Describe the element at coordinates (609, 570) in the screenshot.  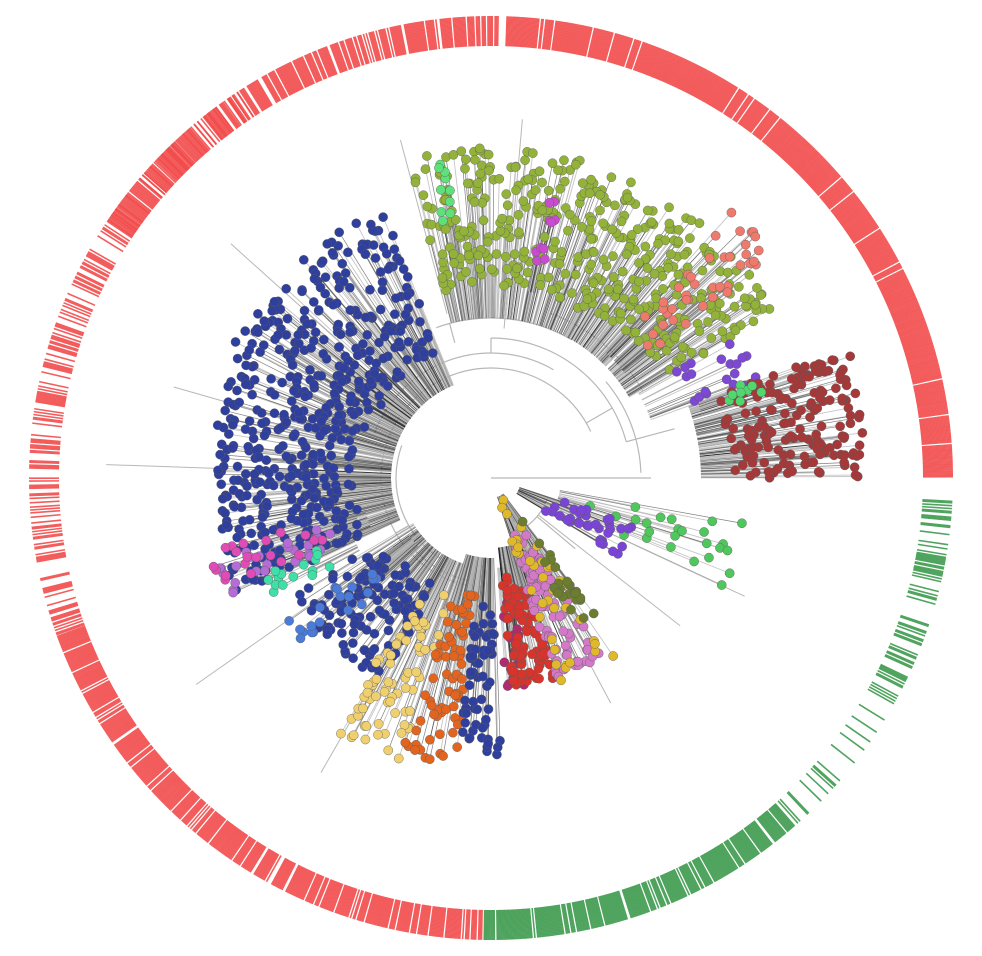
I see `outlier-branch` at that location.